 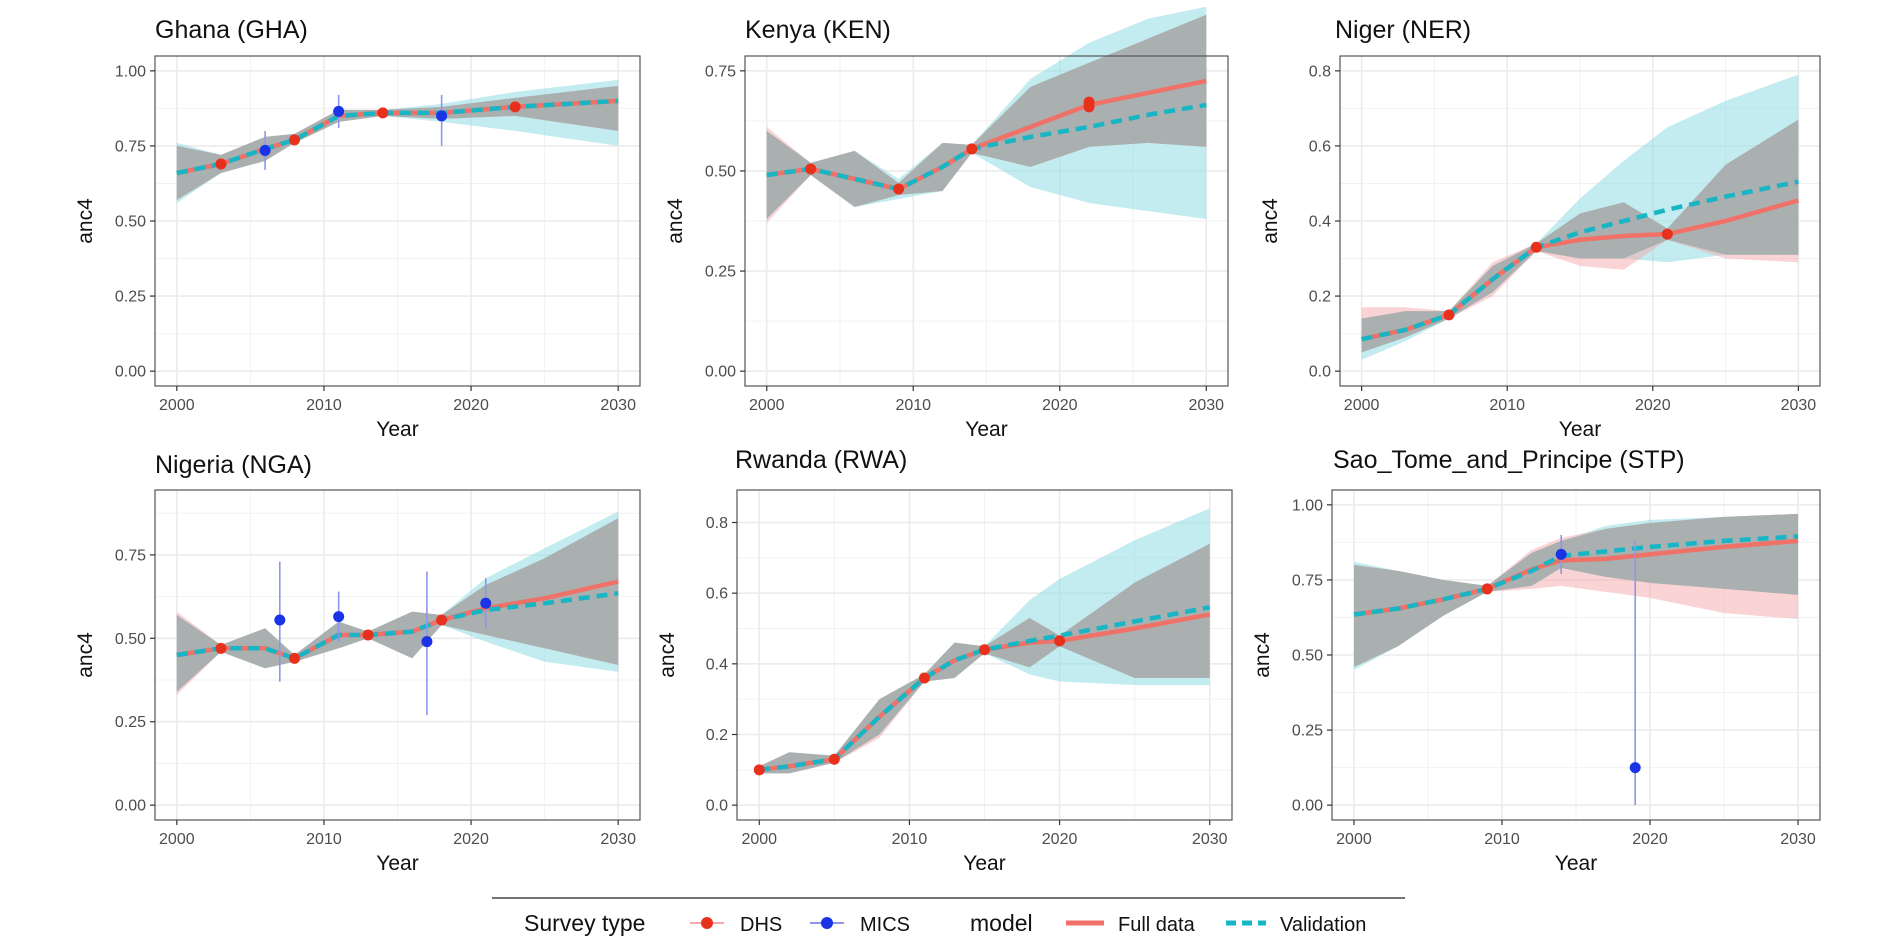 What do you see at coordinates (1509, 460) in the screenshot?
I see `panel-title: Sao_Tome_and_Principe (STP)` at bounding box center [1509, 460].